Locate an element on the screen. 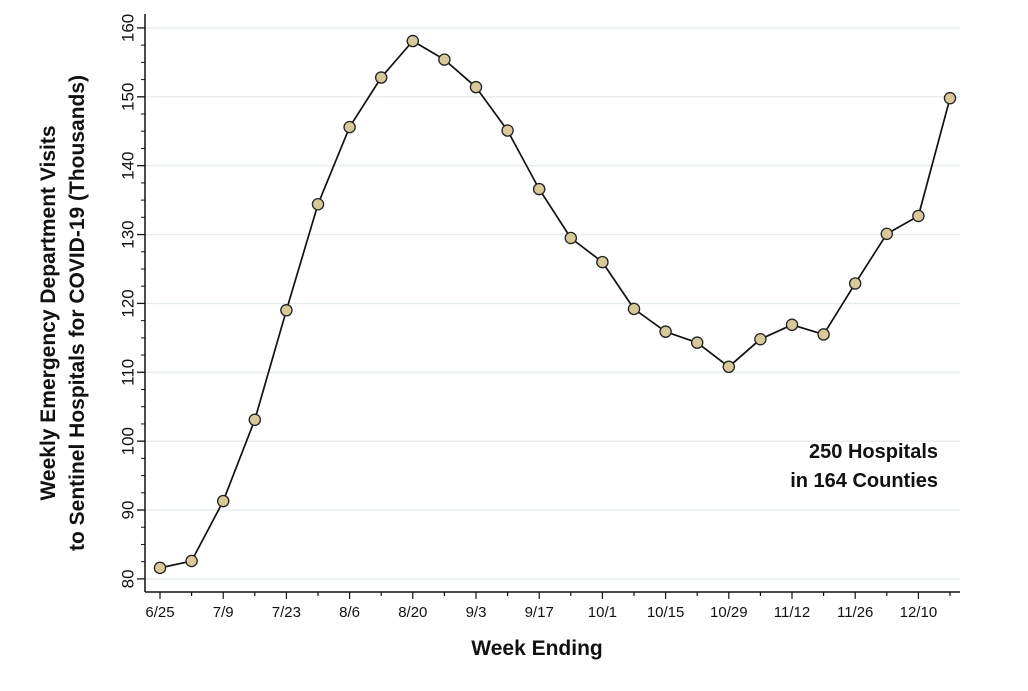 The image size is (1028, 691). x-tick-label-7-9: 7/9 is located at coordinates (223, 612).